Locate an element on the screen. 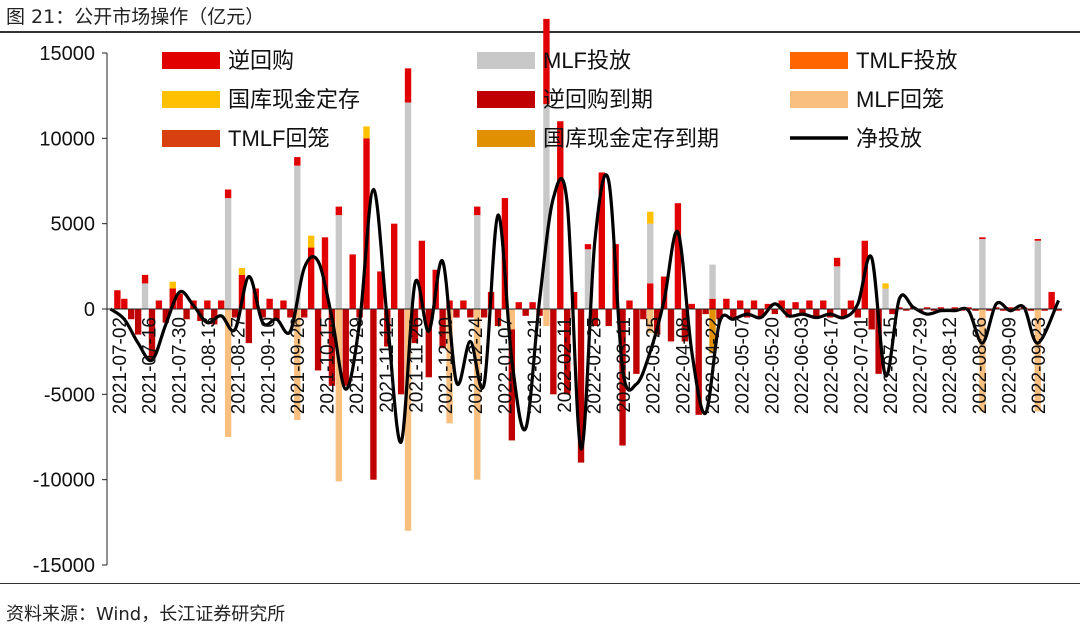 Image resolution: width=1080 pixels, height=629 pixels. x-tick-label: 2022-03-25 is located at coordinates (654, 365).